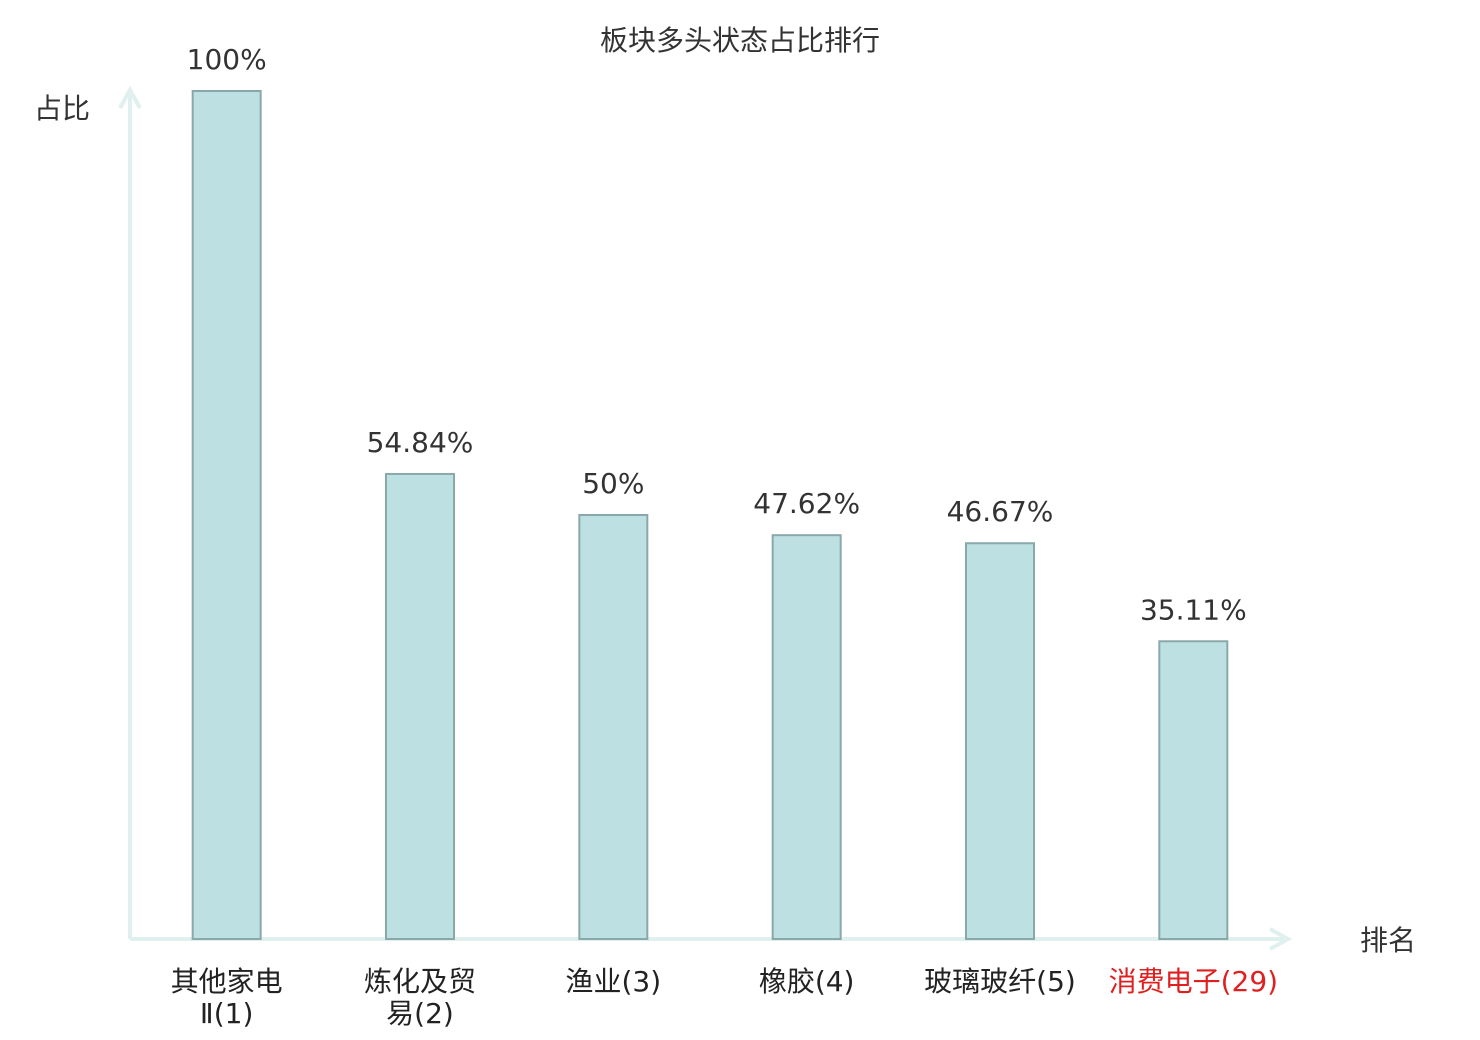 This screenshot has height=1040, width=1480. I want to click on x-tick-label: 渔业(3), so click(613, 981).